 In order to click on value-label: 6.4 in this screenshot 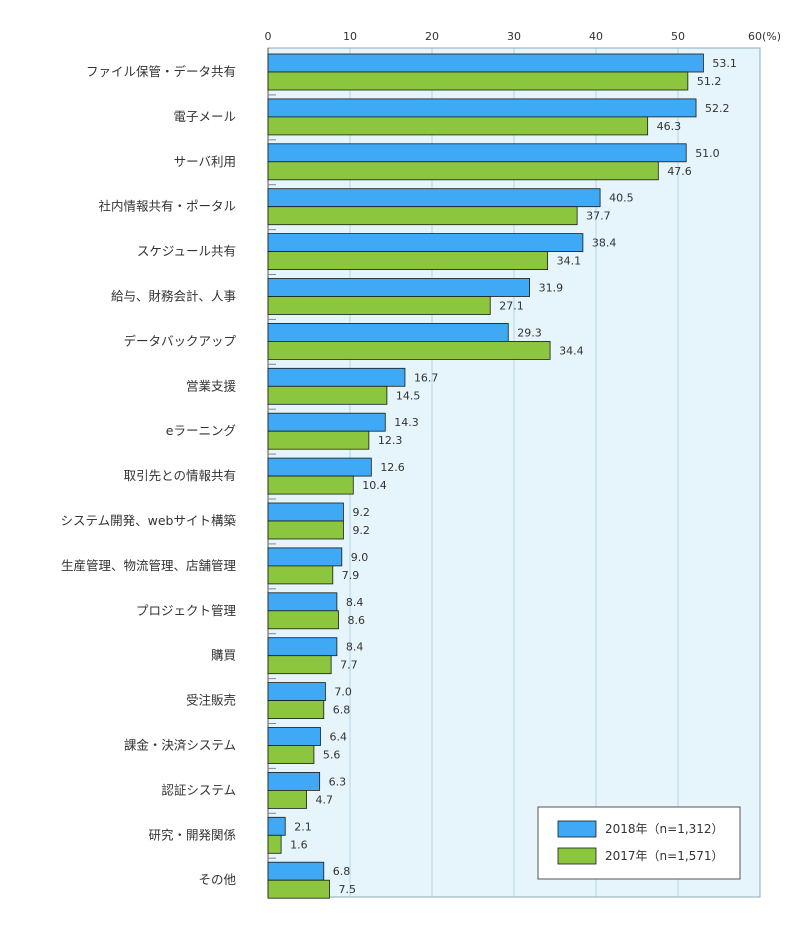, I will do `click(338, 737)`.